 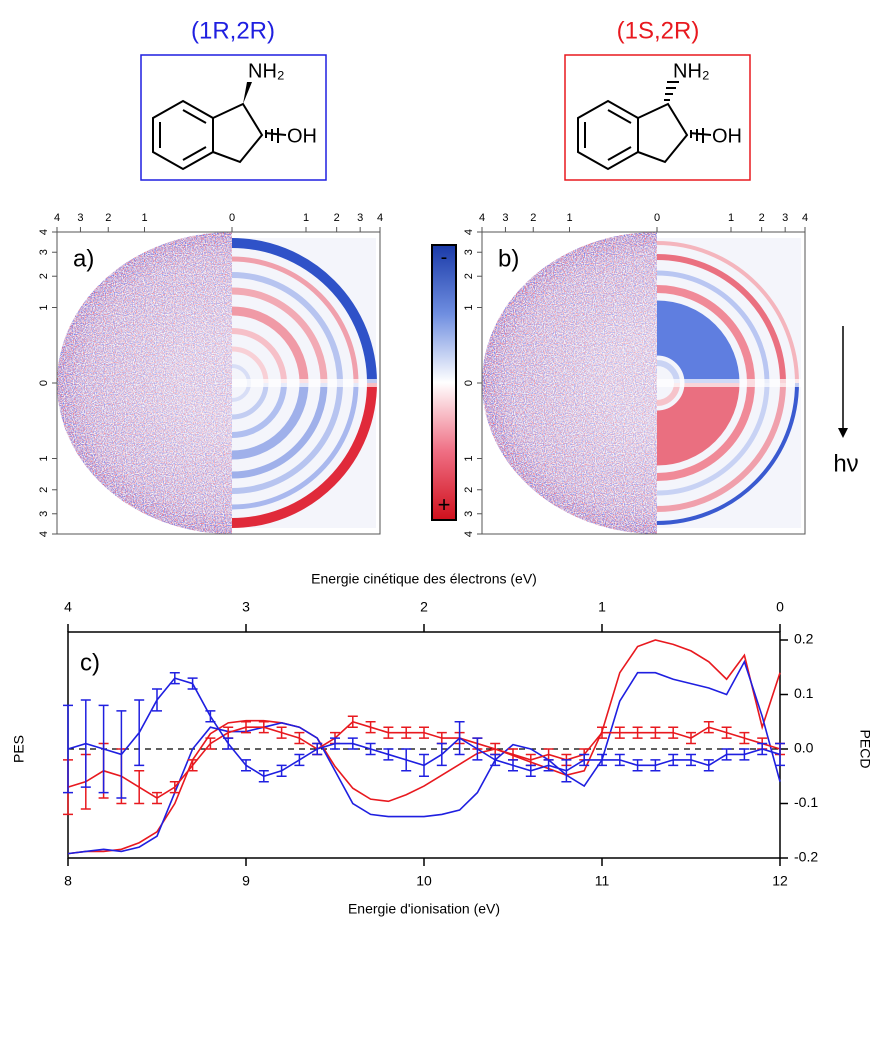 I want to click on x-axis-title: Energie d'ionisation (eV), so click(x=424, y=909).